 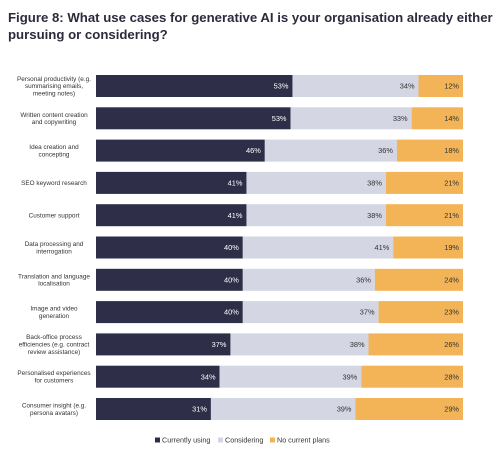 I want to click on data-label: 40%, so click(x=231, y=279).